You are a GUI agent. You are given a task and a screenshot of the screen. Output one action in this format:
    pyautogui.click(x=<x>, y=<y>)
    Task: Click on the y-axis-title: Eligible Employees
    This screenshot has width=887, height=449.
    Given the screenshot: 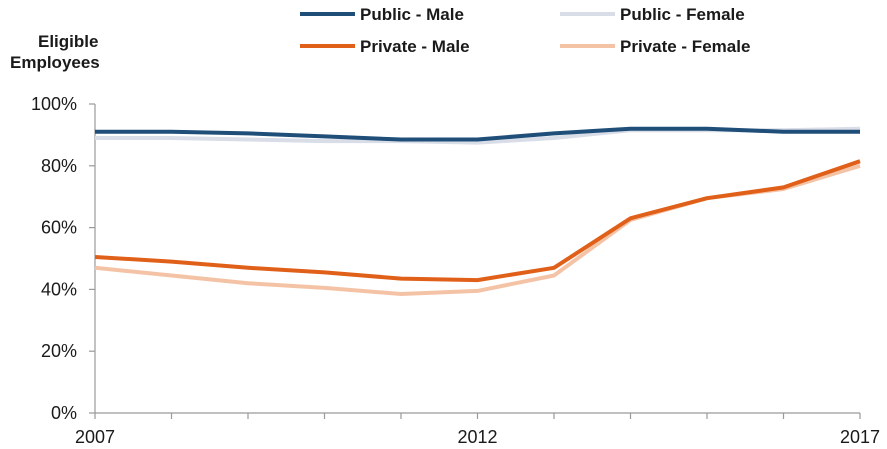 What is the action you would take?
    pyautogui.click(x=56, y=52)
    